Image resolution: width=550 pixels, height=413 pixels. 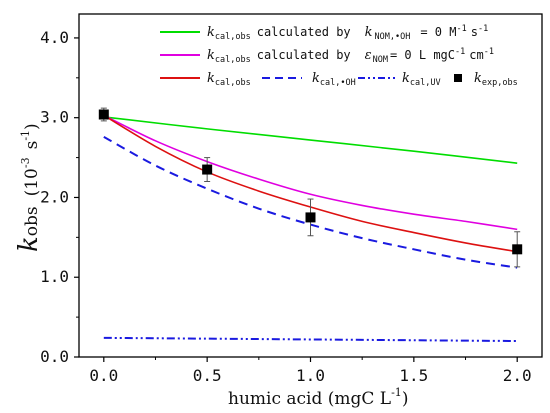 I want to click on x-tick-label: 1.5, so click(x=413, y=375).